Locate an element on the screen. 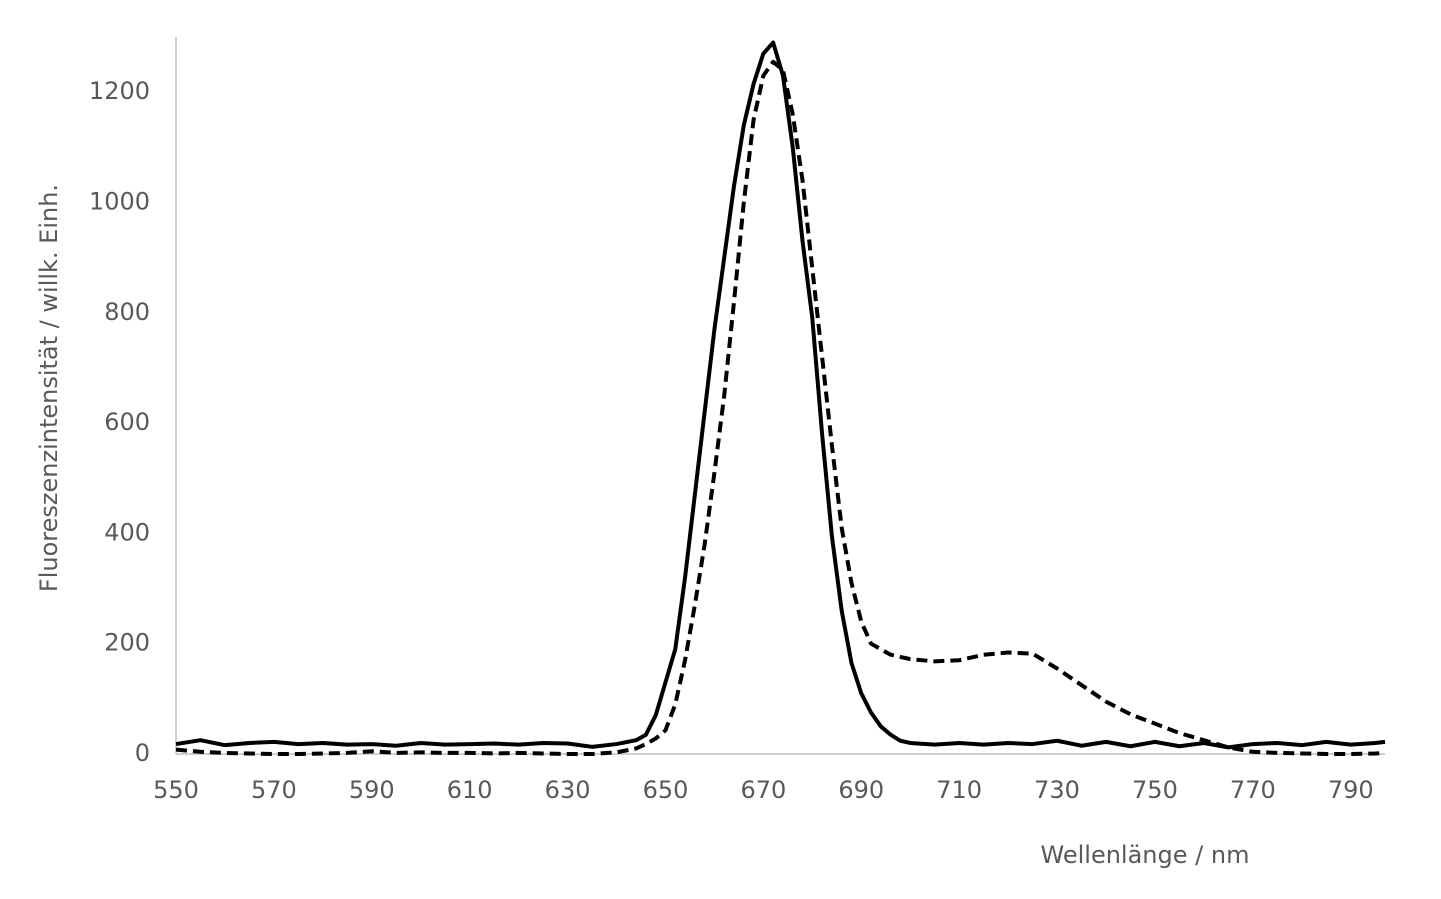  x-tick-label: 670 is located at coordinates (763, 790).